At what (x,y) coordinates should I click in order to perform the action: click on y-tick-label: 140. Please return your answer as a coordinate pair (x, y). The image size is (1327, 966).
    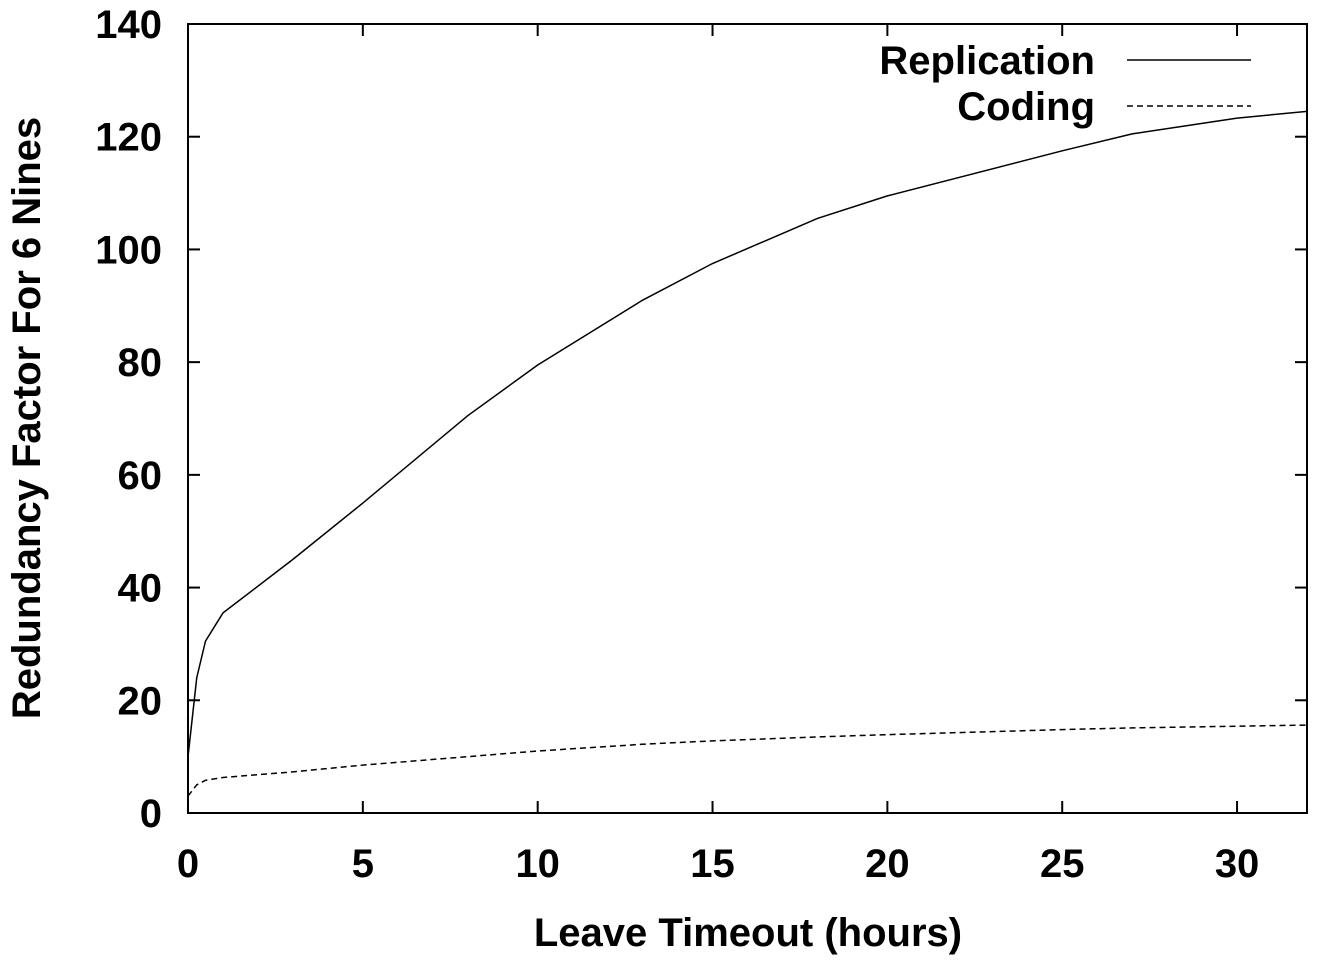
    Looking at the image, I should click on (128, 25).